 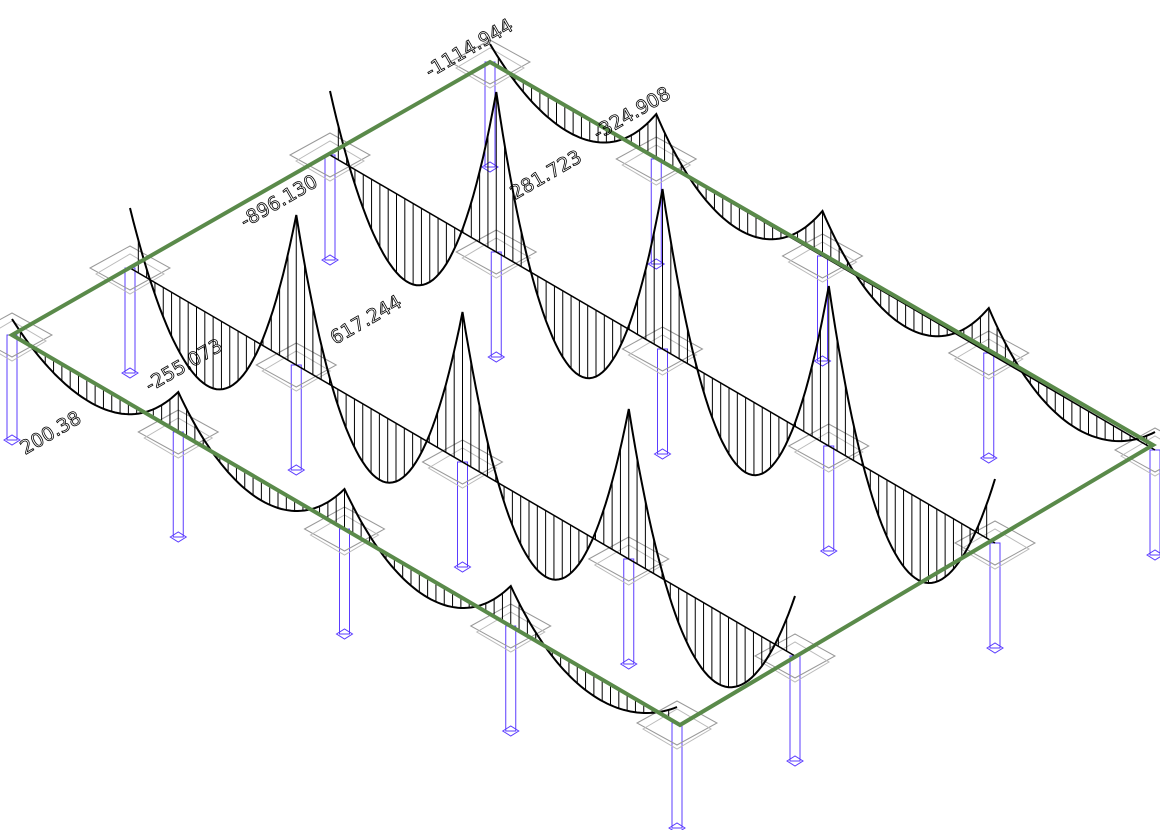 What do you see at coordinates (184, 366) in the screenshot?
I see `value-label: -255.073` at bounding box center [184, 366].